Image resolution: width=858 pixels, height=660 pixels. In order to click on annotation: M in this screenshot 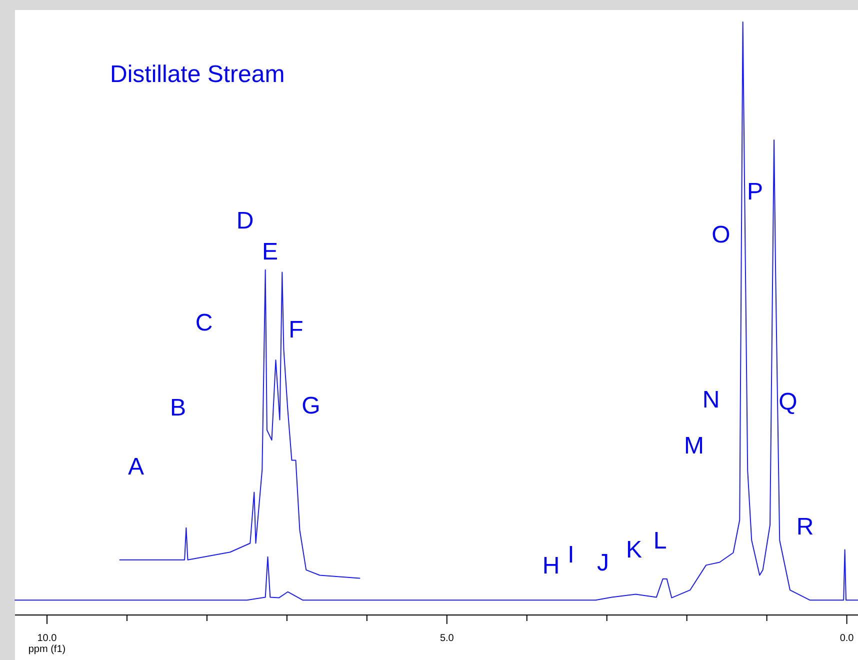, I will do `click(694, 446)`.